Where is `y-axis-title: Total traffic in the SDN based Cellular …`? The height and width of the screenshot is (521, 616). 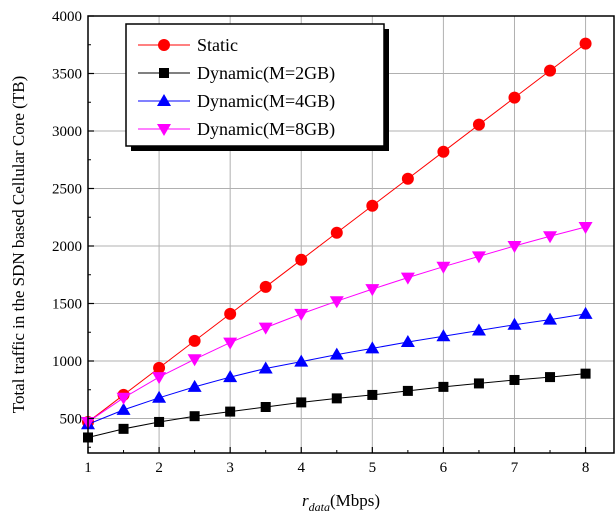
y-axis-title: Total traffic in the SDN based Cellular … is located at coordinates (18, 244).